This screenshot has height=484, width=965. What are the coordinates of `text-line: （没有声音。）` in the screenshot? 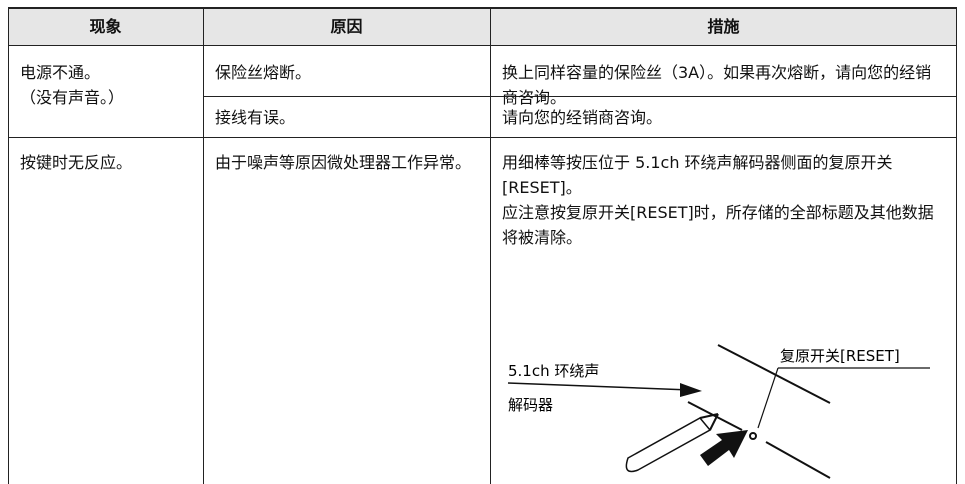 It's located at (72, 97).